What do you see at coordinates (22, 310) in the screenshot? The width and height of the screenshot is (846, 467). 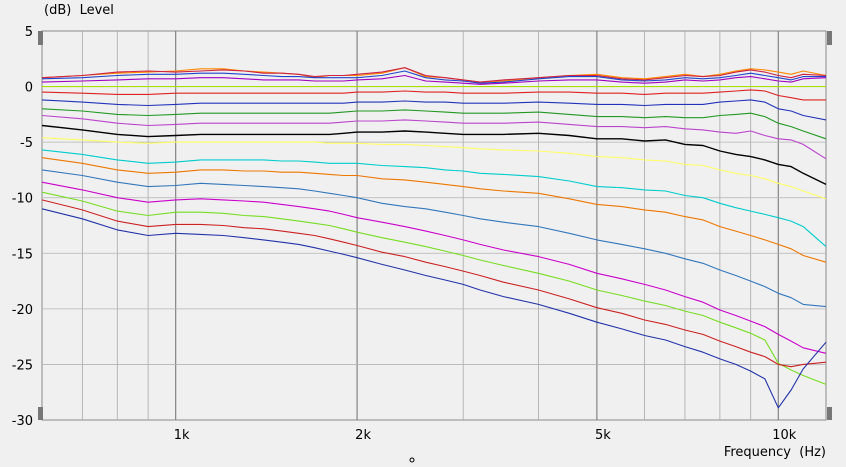 I see `y-tick-label: -20` at bounding box center [22, 310].